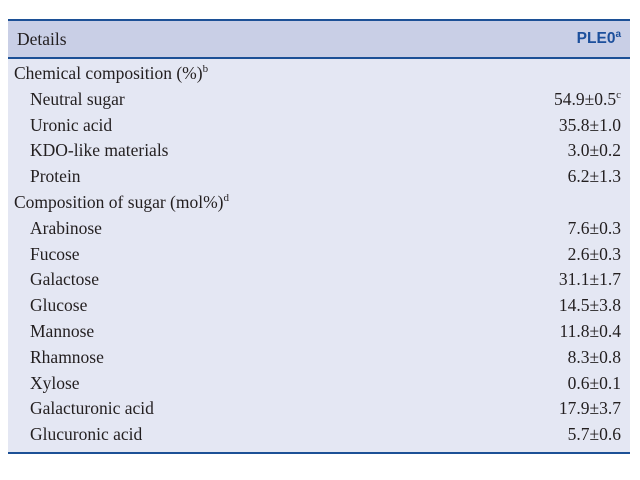 Image resolution: width=640 pixels, height=480 pixels. What do you see at coordinates (598, 37) in the screenshot?
I see `ple0-column-header: PLE0a` at bounding box center [598, 37].